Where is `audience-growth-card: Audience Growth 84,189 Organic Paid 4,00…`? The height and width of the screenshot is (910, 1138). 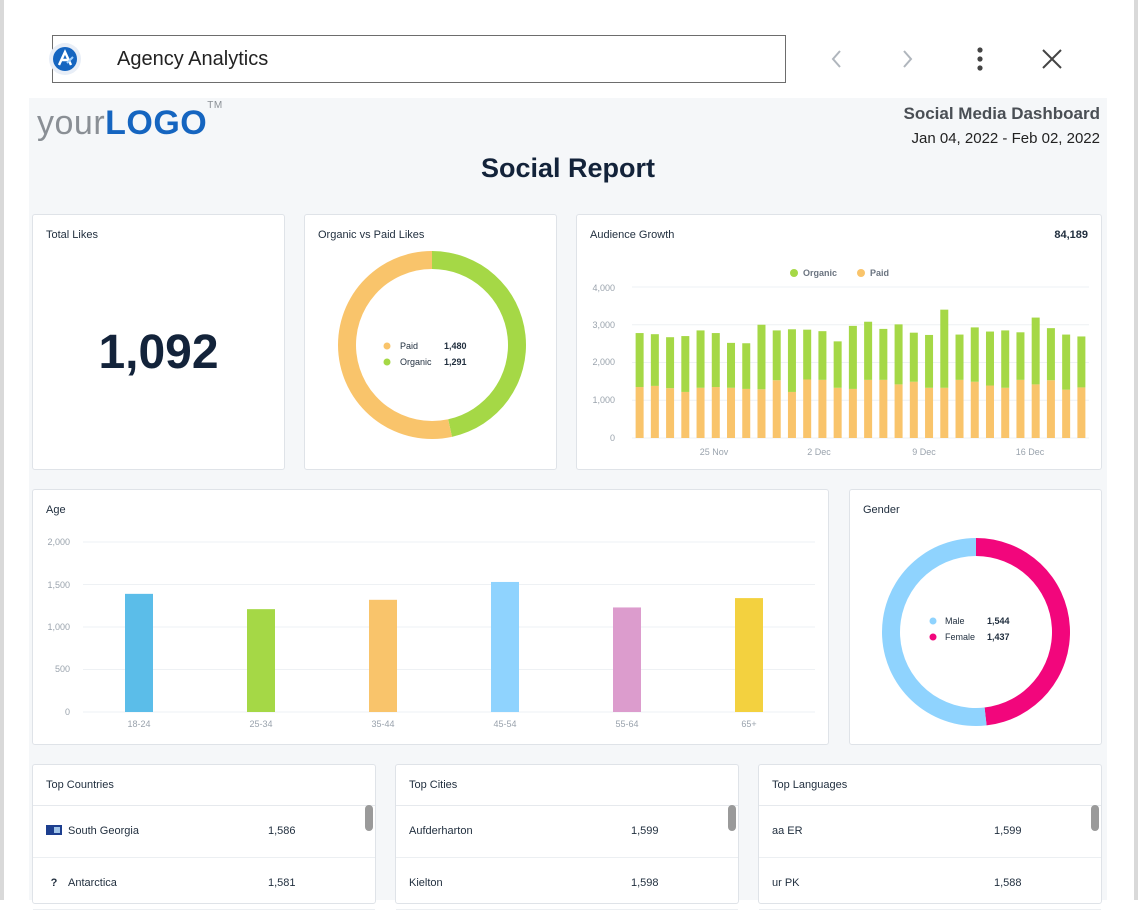 audience-growth-card: Audience Growth 84,189 Organic Paid 4,00… is located at coordinates (839, 342).